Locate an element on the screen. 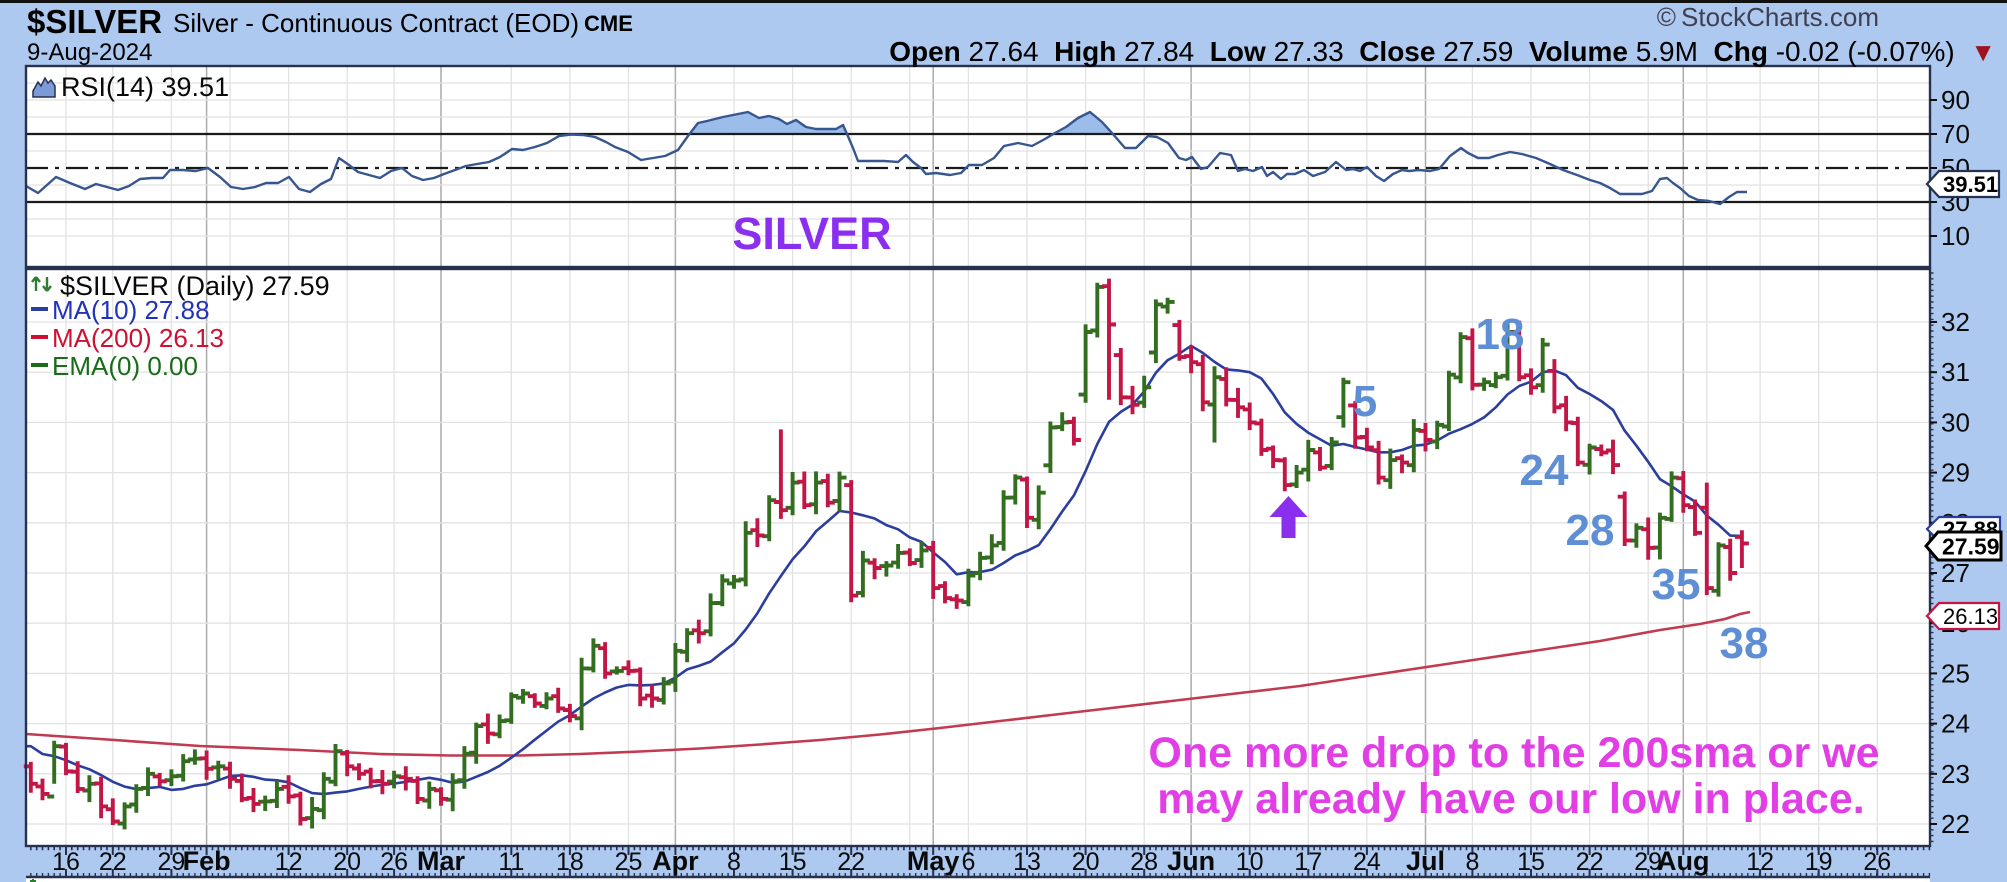  svg-text: © StockCharts.com is located at coordinates (1768, 17).